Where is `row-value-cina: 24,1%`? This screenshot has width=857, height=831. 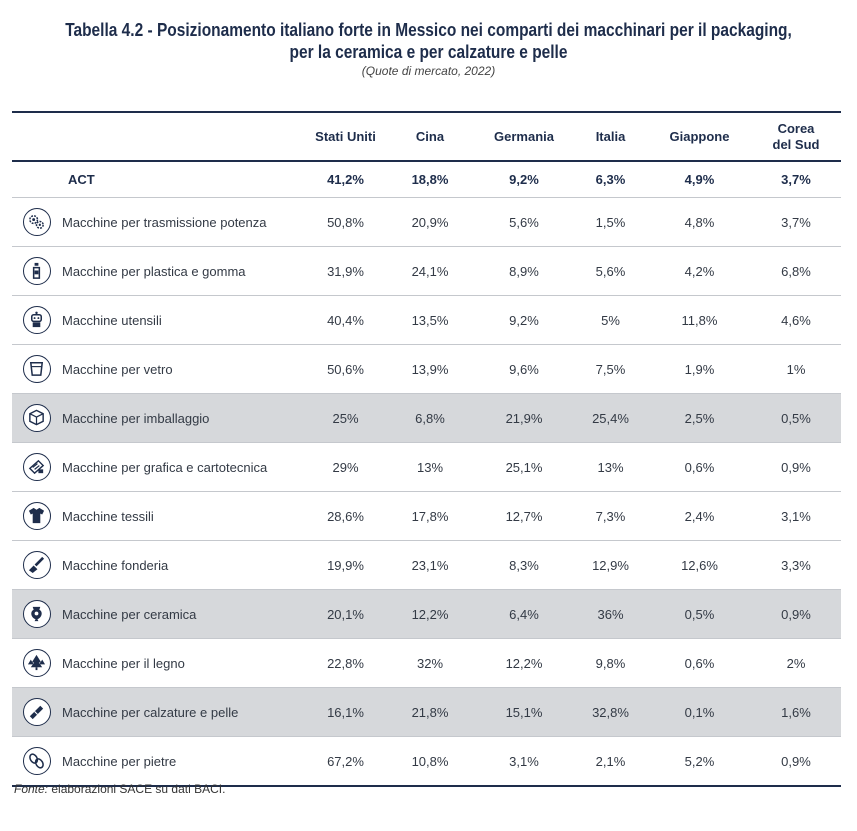
row-value-cina: 24,1% is located at coordinates (430, 271).